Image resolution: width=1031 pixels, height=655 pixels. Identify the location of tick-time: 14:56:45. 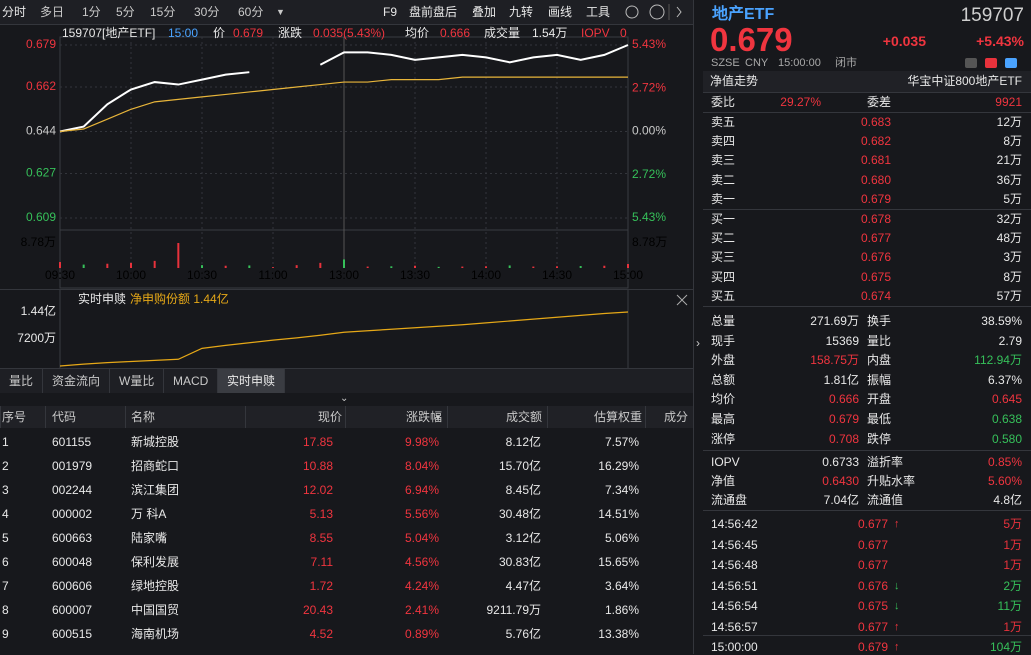
(734, 544).